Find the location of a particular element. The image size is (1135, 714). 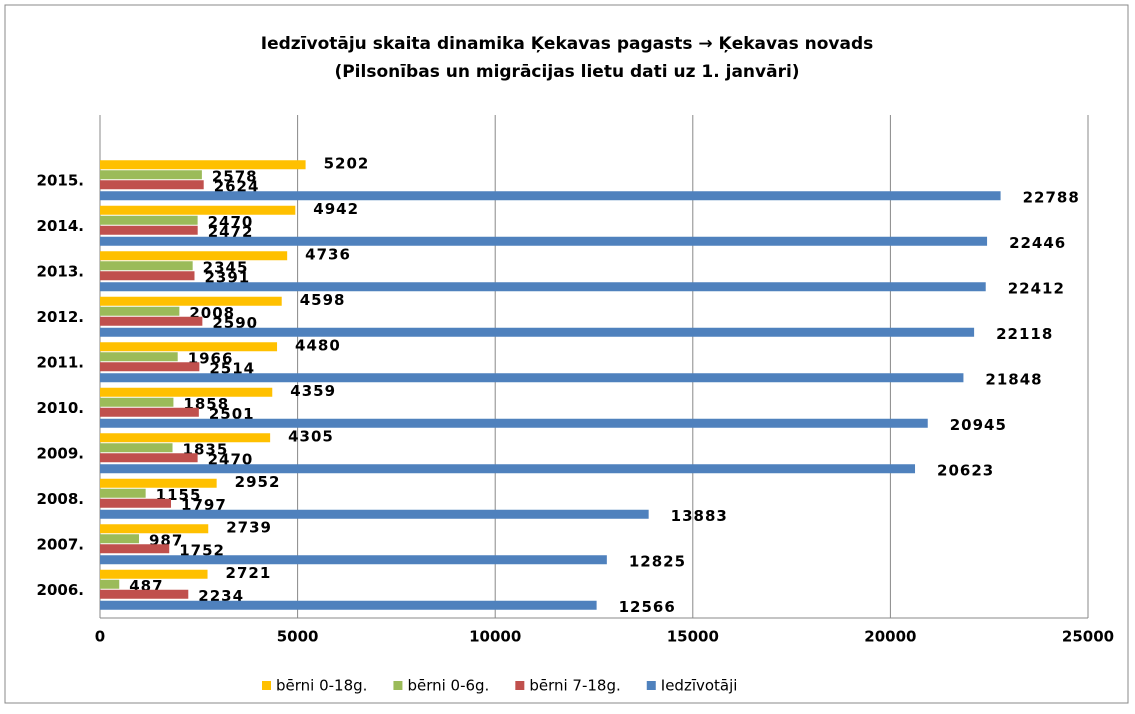

legend-label: Iedzīvotāji is located at coordinates (699, 686).